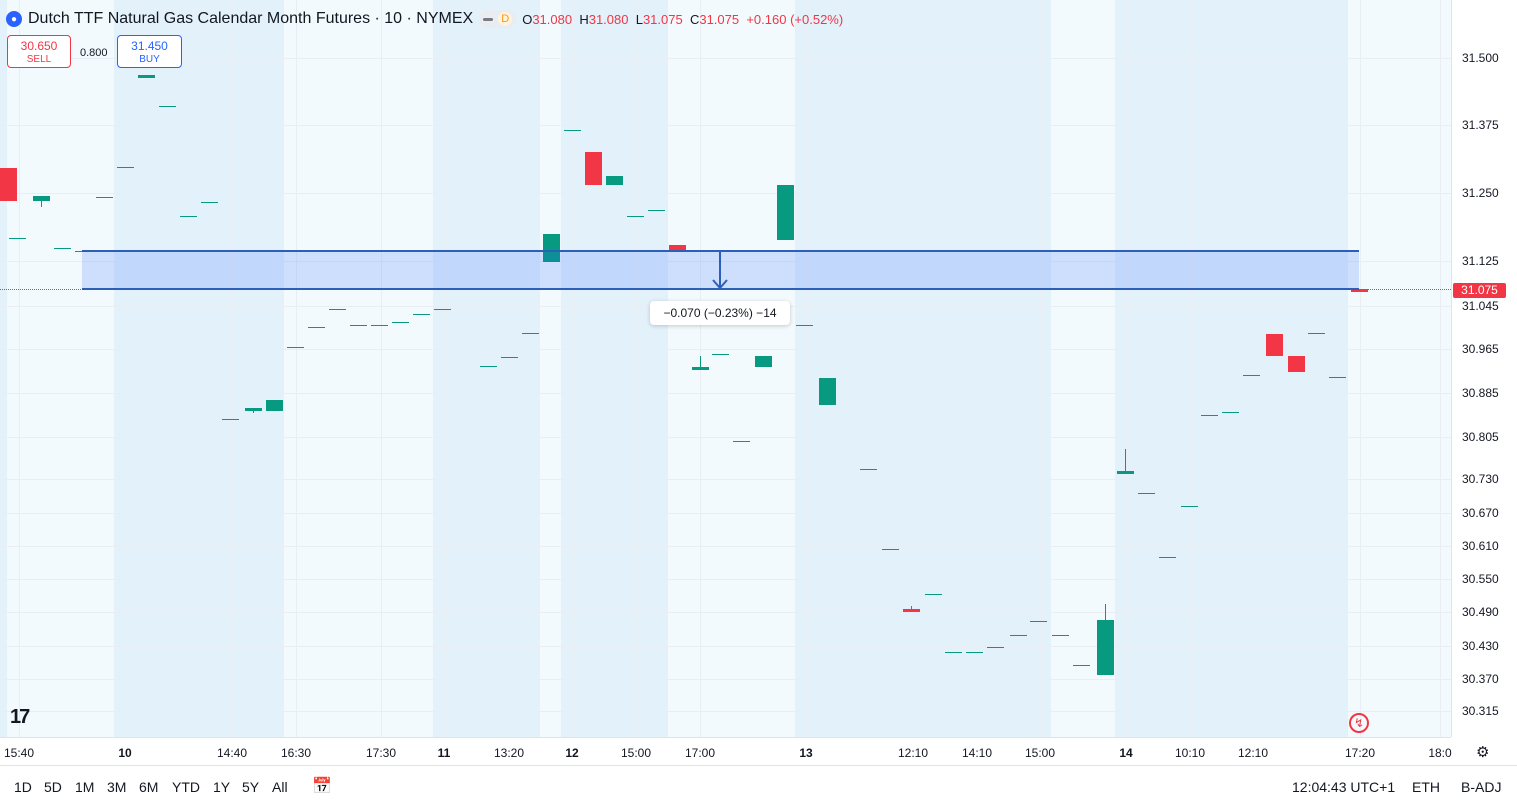  What do you see at coordinates (222, 787) in the screenshot?
I see `range-button-1y: 1Y` at bounding box center [222, 787].